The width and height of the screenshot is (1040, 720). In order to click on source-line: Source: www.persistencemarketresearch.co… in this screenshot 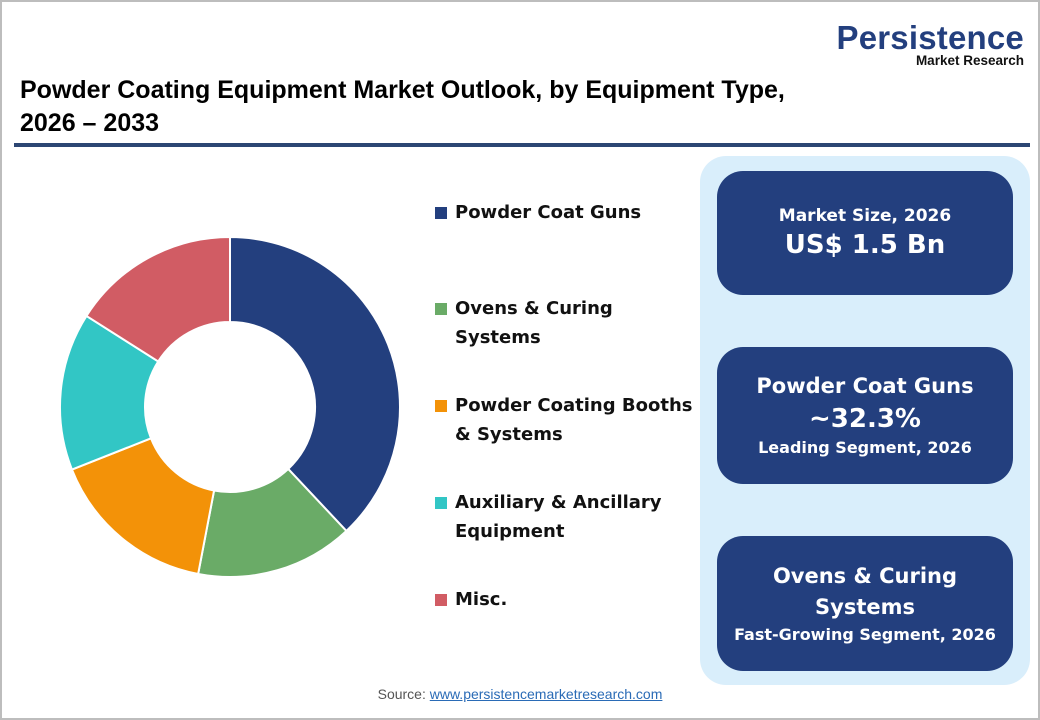, I will do `click(520, 694)`.